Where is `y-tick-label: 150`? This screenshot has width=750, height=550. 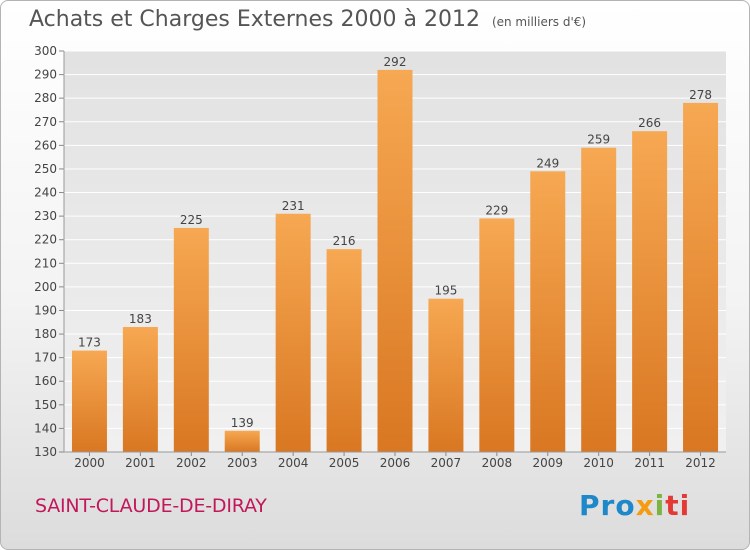
y-tick-label: 150 is located at coordinates (45, 405).